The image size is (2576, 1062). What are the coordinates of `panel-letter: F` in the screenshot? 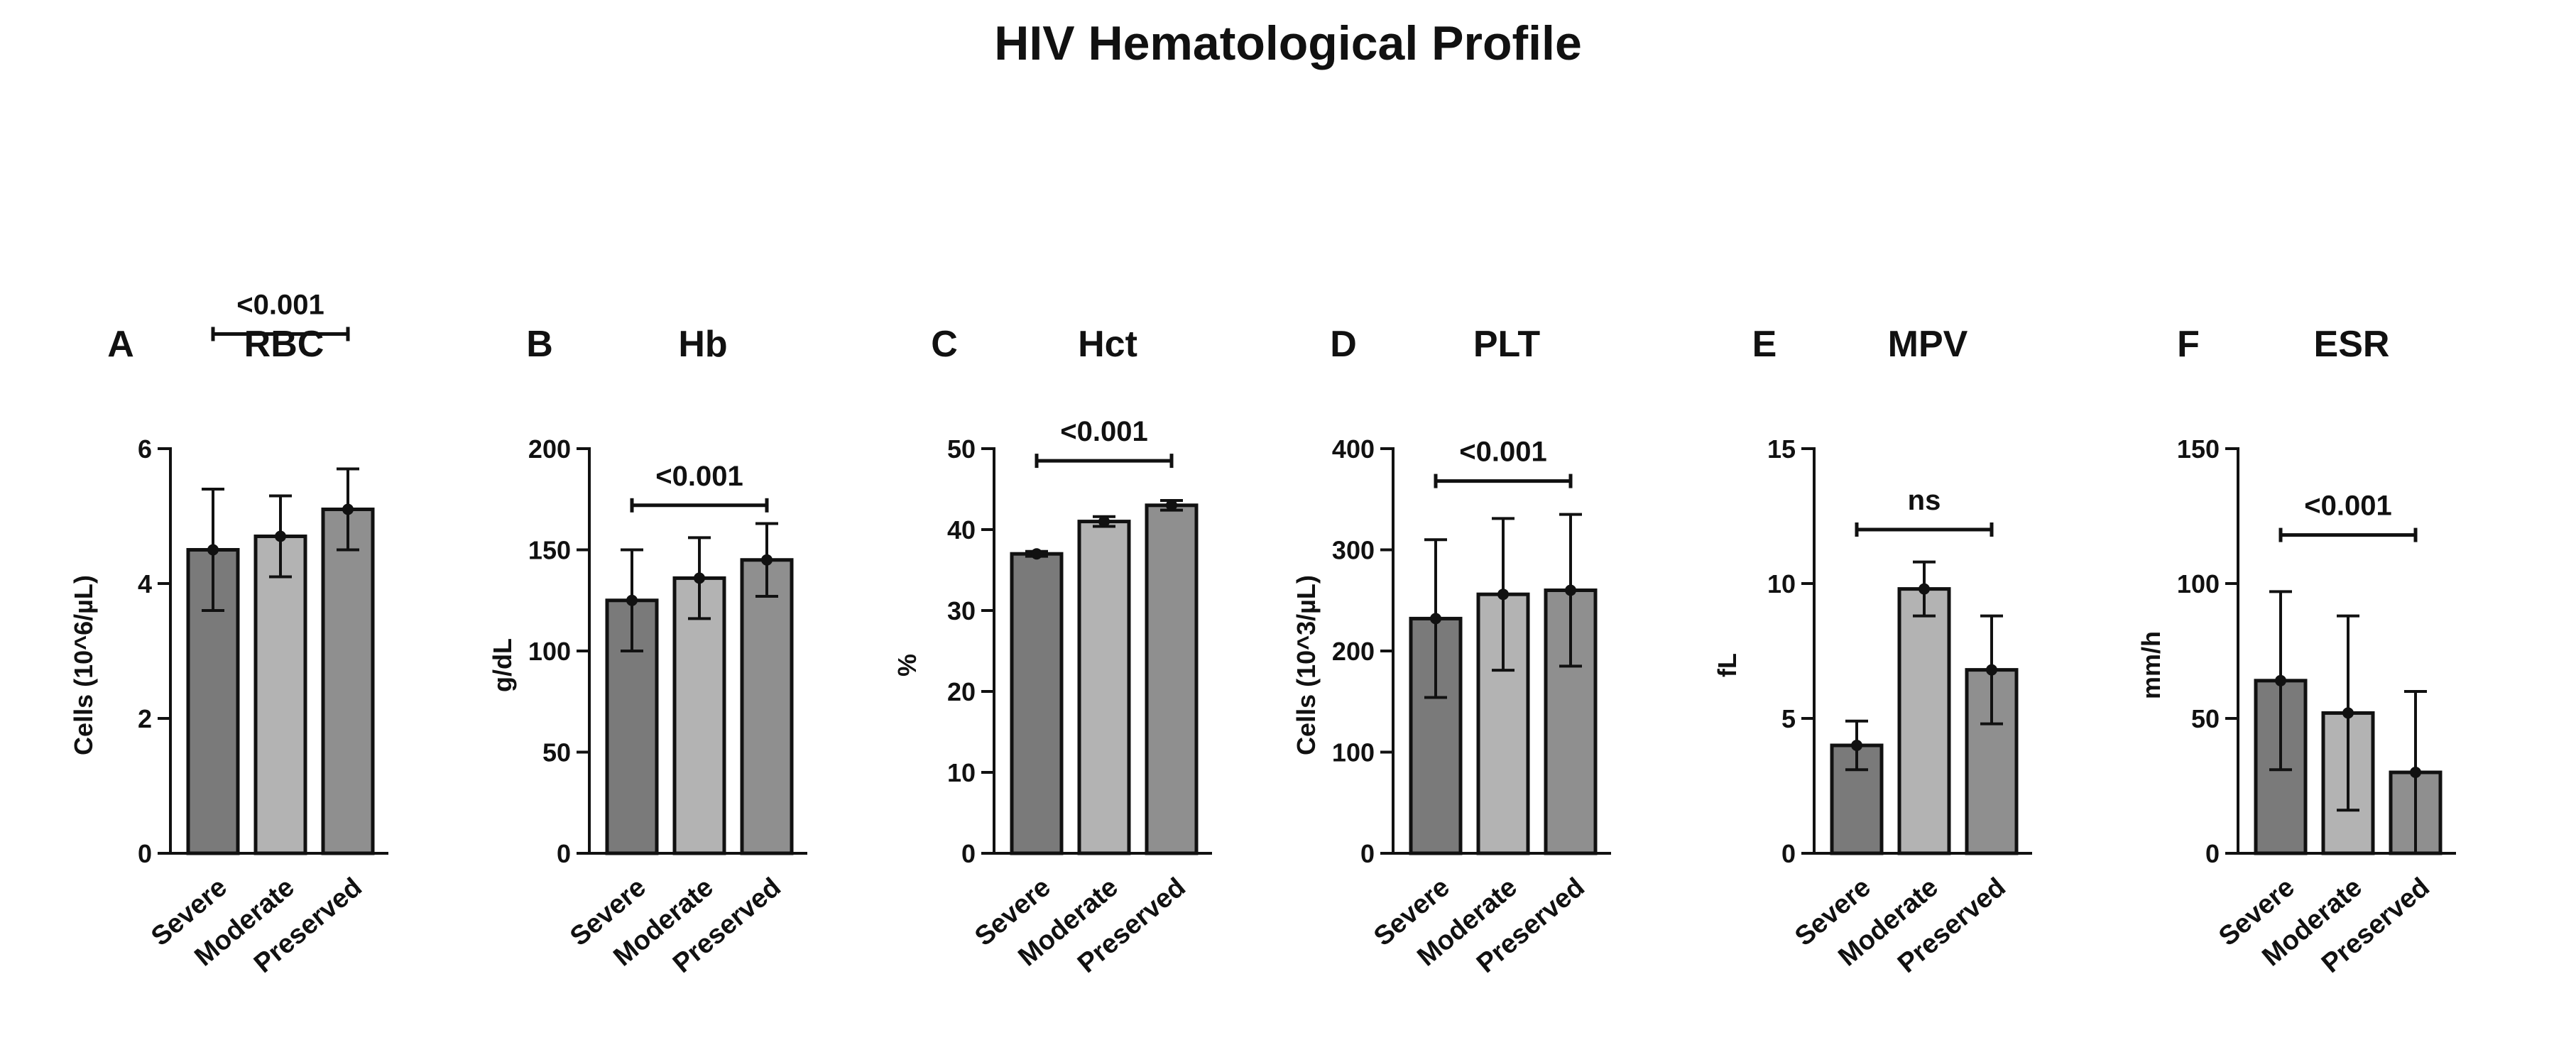 It's located at (2188, 344).